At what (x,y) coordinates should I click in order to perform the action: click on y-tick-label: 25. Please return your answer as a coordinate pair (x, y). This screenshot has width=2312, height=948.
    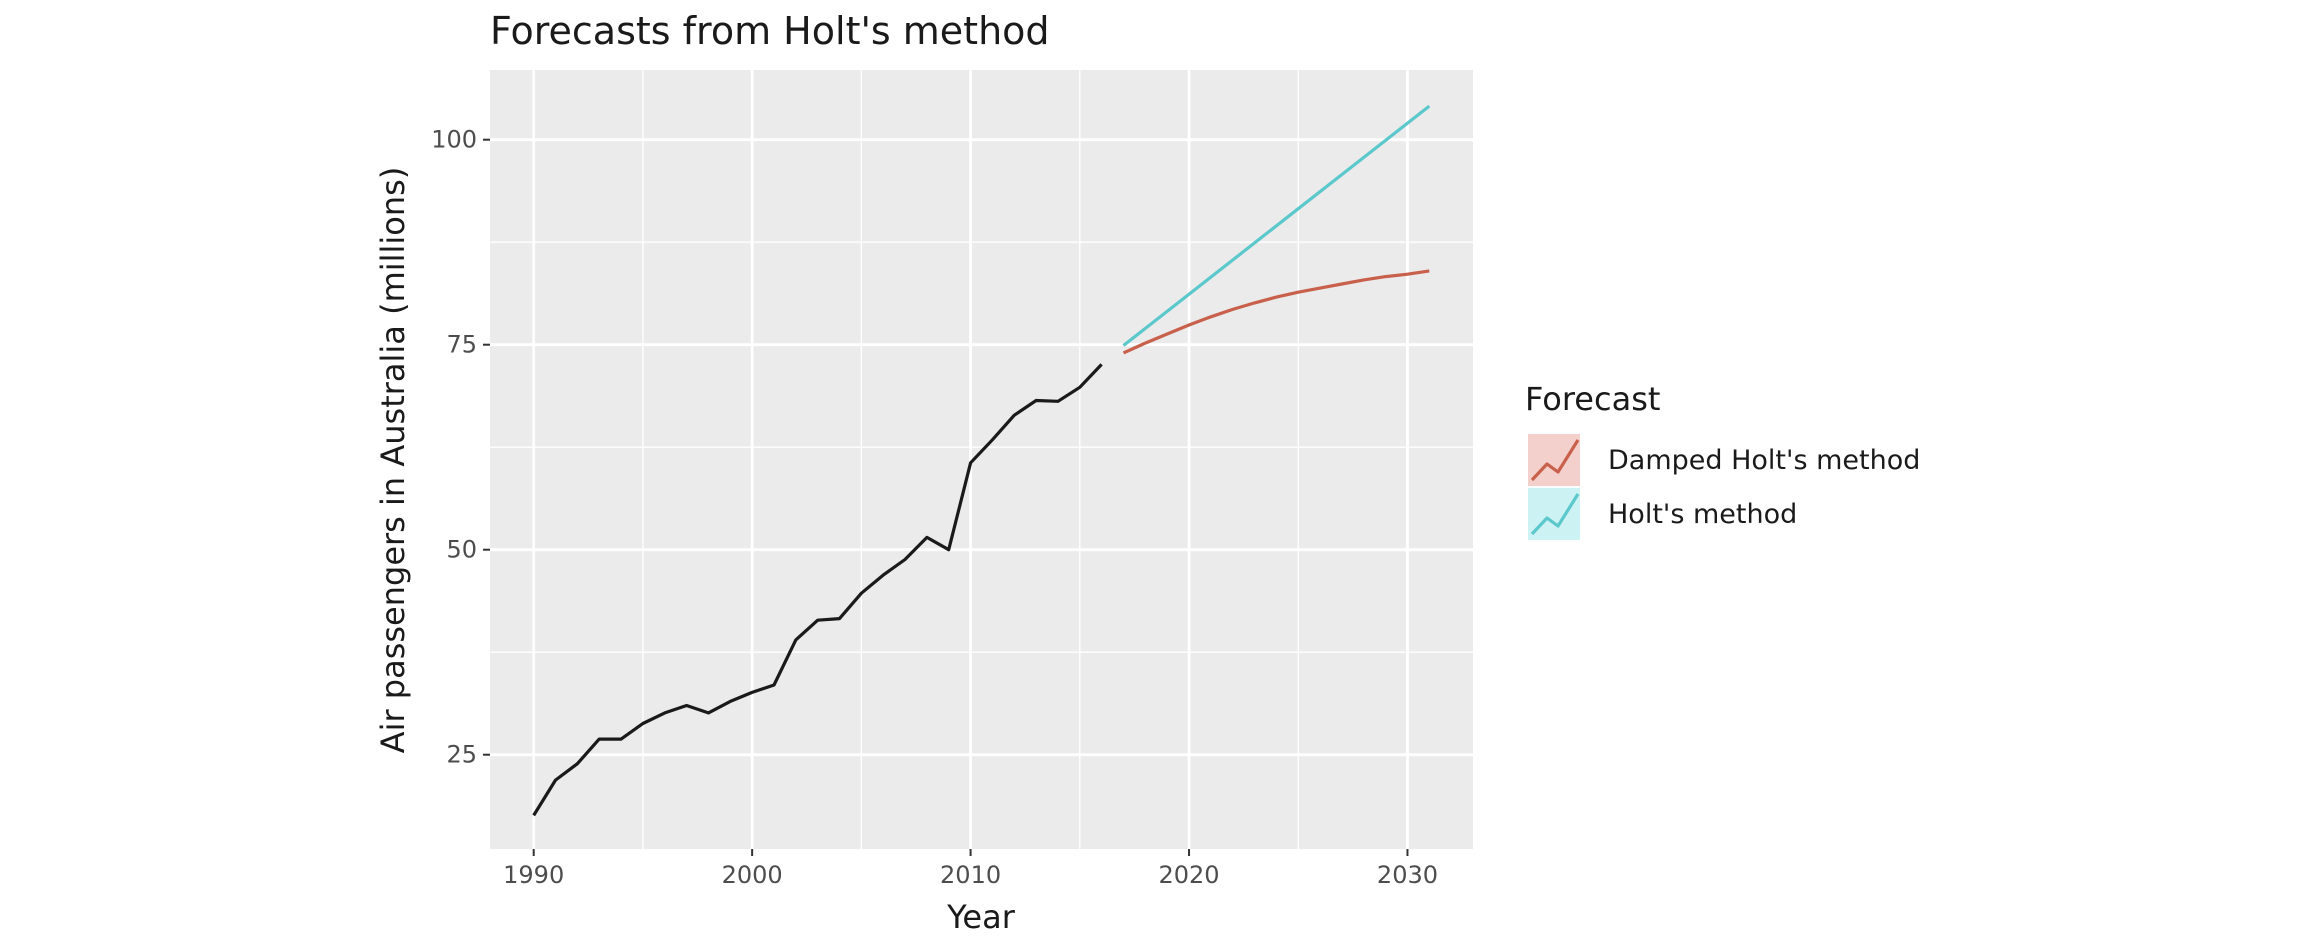
    Looking at the image, I should click on (461, 755).